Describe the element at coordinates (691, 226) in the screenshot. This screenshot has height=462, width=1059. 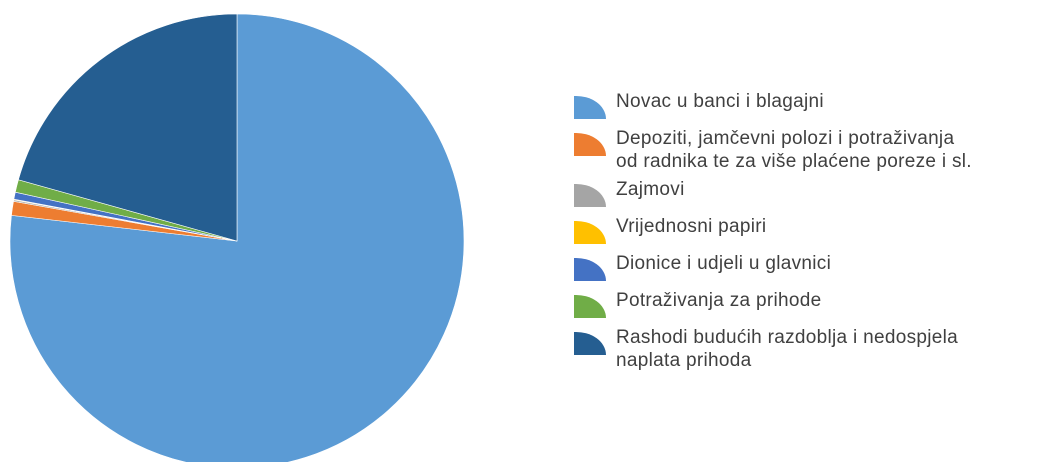
I see `legend-label-3: Vrijednosni papiri` at that location.